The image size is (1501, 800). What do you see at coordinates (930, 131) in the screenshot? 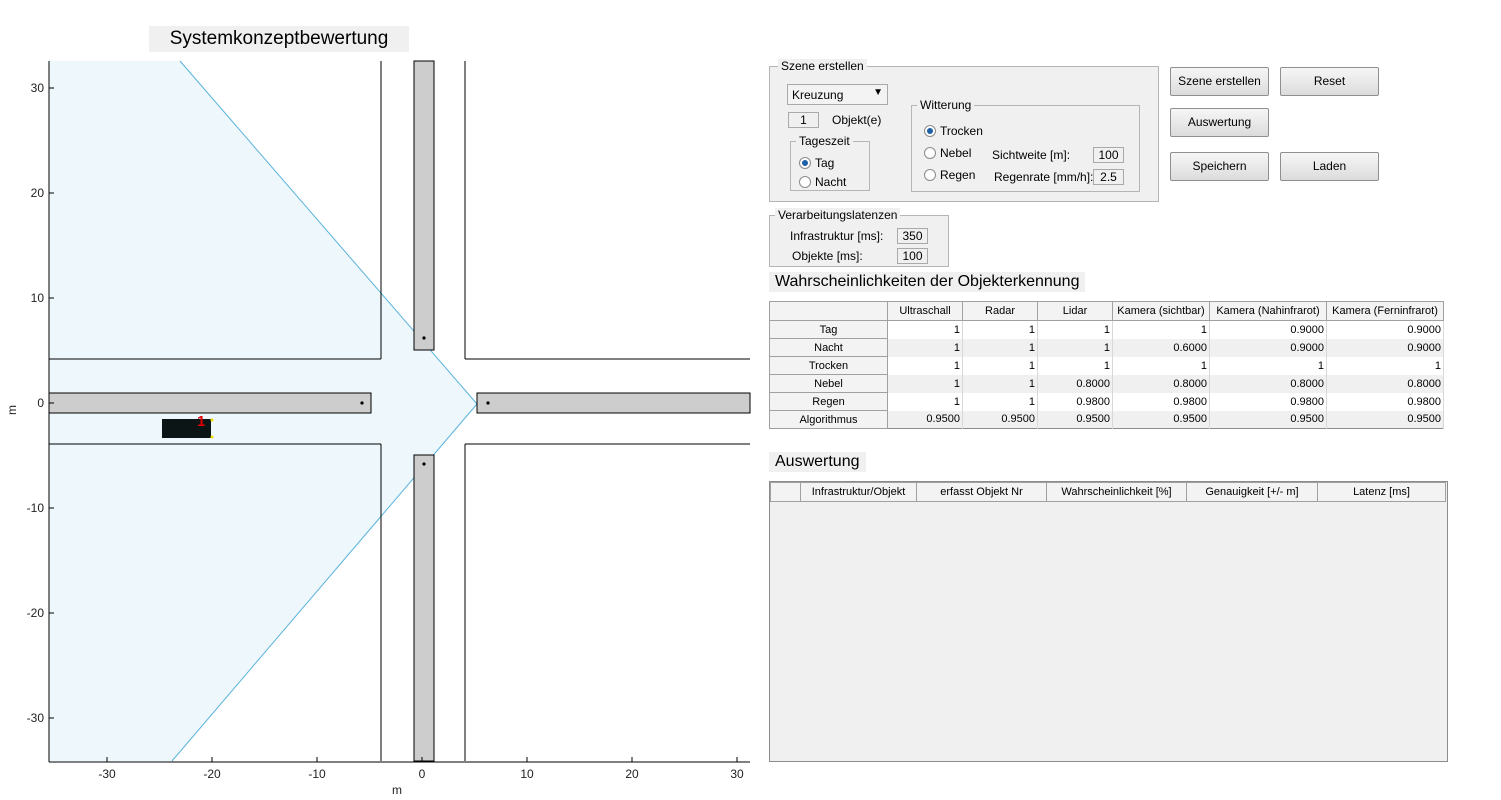
I see `radio-trocken` at bounding box center [930, 131].